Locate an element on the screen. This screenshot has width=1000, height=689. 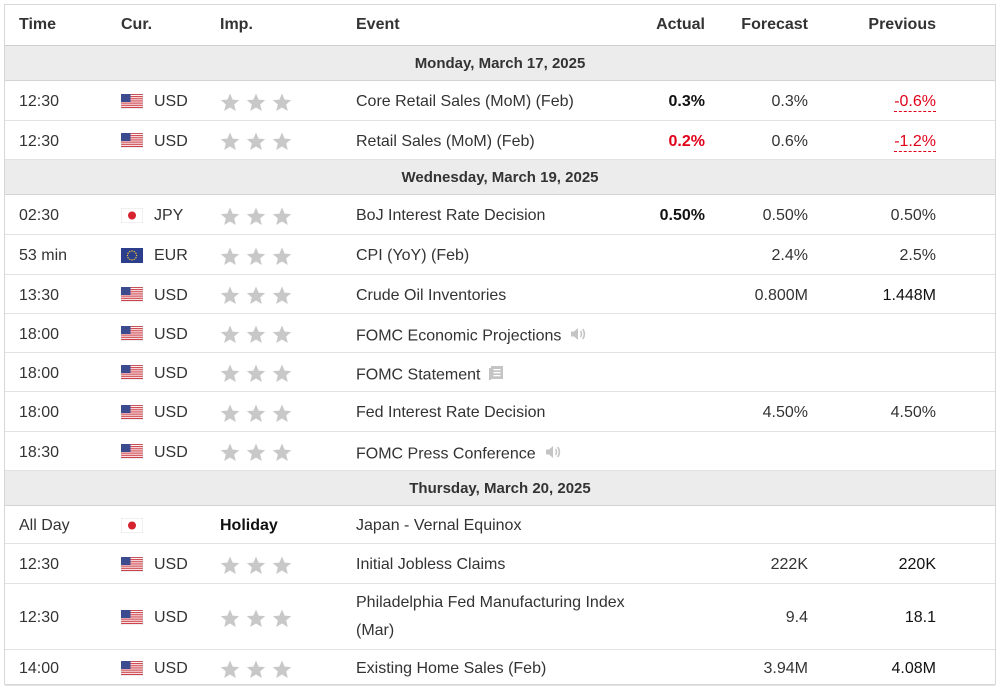
event-name: Crude Oil Inventories is located at coordinates (431, 296).